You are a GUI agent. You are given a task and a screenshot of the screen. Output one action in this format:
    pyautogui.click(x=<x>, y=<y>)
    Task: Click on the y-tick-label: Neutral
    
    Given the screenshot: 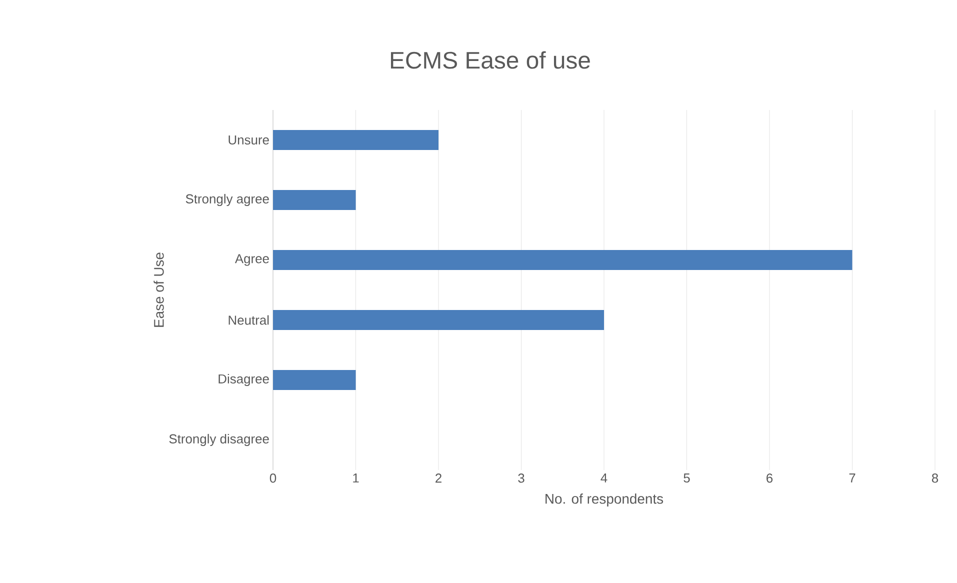 What is the action you would take?
    pyautogui.click(x=248, y=320)
    